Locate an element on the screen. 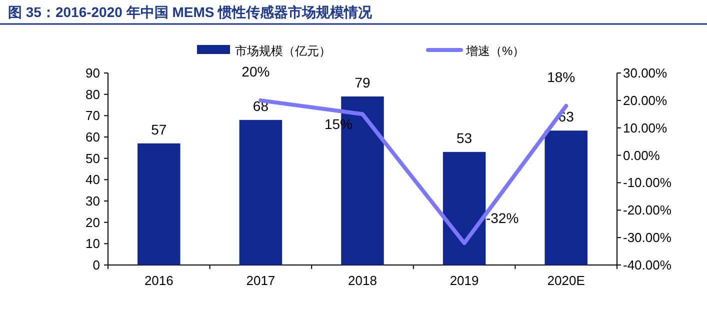 This screenshot has width=707, height=325. y-tick-label: 0 is located at coordinates (96, 265).